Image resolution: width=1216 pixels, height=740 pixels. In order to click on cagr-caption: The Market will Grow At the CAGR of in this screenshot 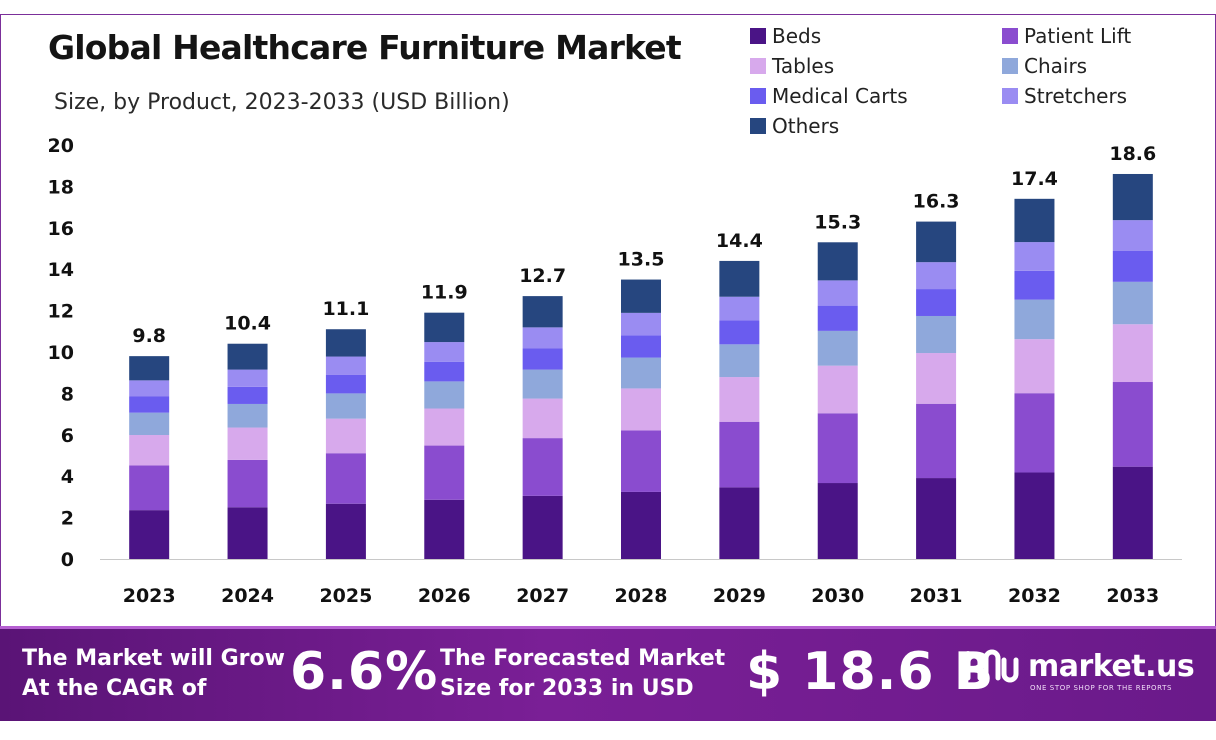, I will do `click(153, 674)`.